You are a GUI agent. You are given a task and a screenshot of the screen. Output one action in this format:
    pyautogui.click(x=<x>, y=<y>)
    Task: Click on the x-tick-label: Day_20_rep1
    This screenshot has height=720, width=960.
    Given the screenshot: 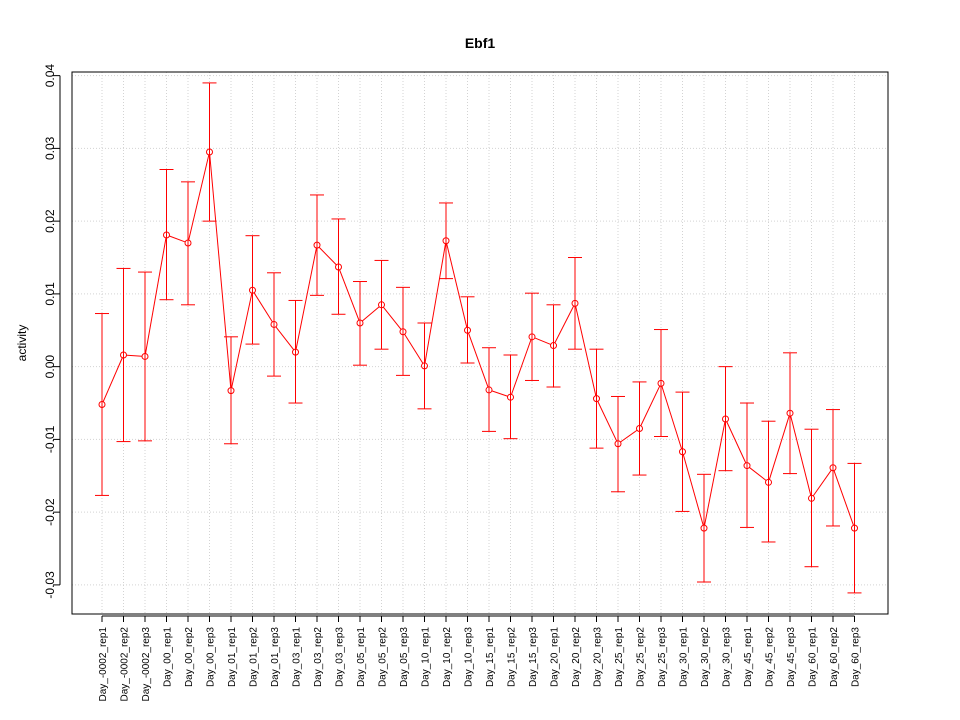 What is the action you would take?
    pyautogui.click(x=555, y=657)
    